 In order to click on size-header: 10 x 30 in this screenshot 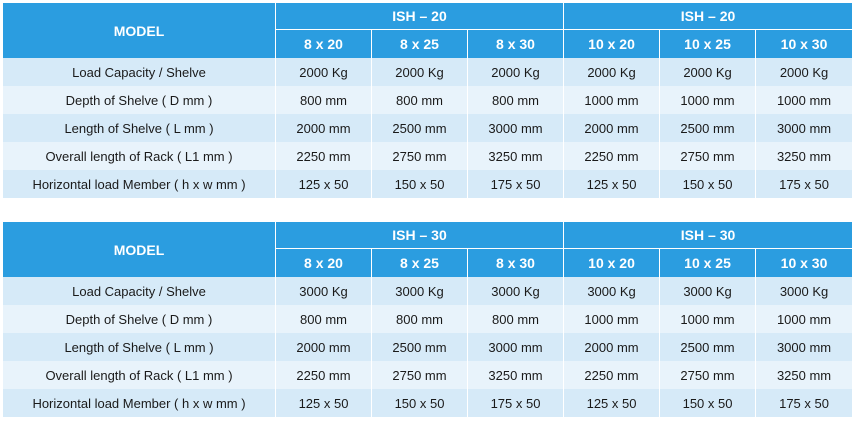, I will do `click(804, 263)`.